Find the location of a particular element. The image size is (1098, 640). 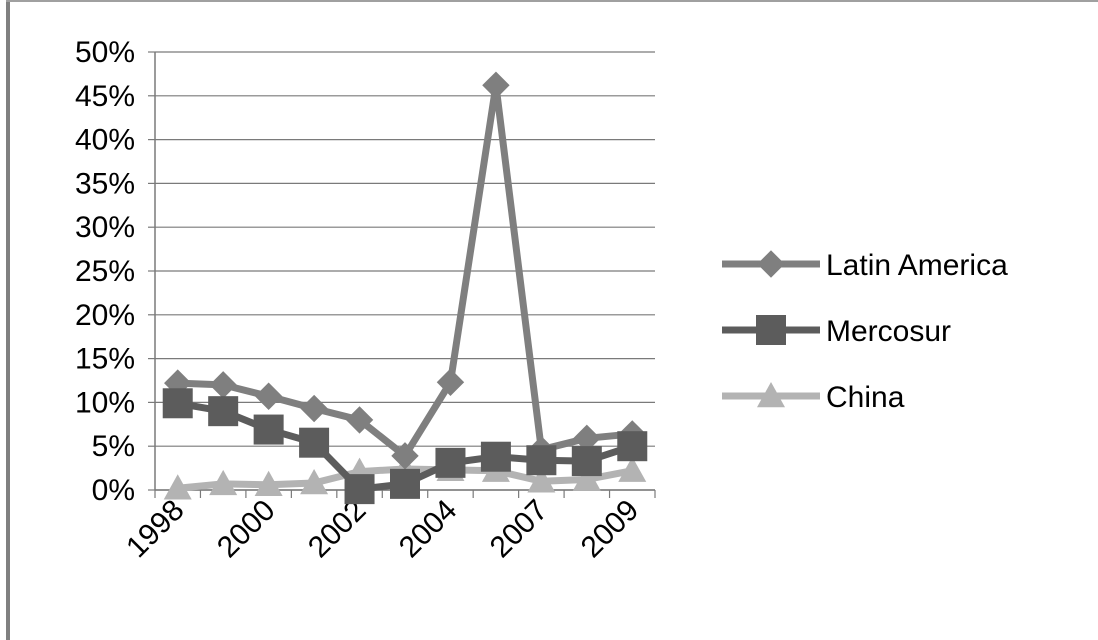

y-tick-label: 30% is located at coordinates (105, 227).